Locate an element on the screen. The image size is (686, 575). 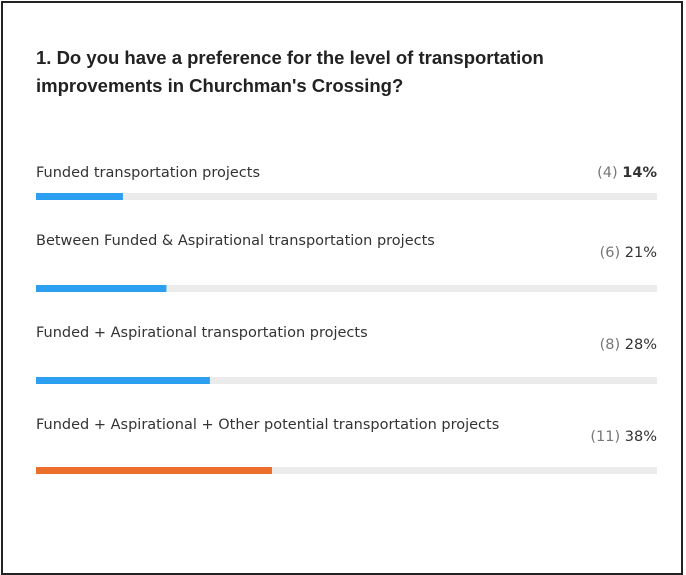
result-label: (6) 21% is located at coordinates (628, 253).